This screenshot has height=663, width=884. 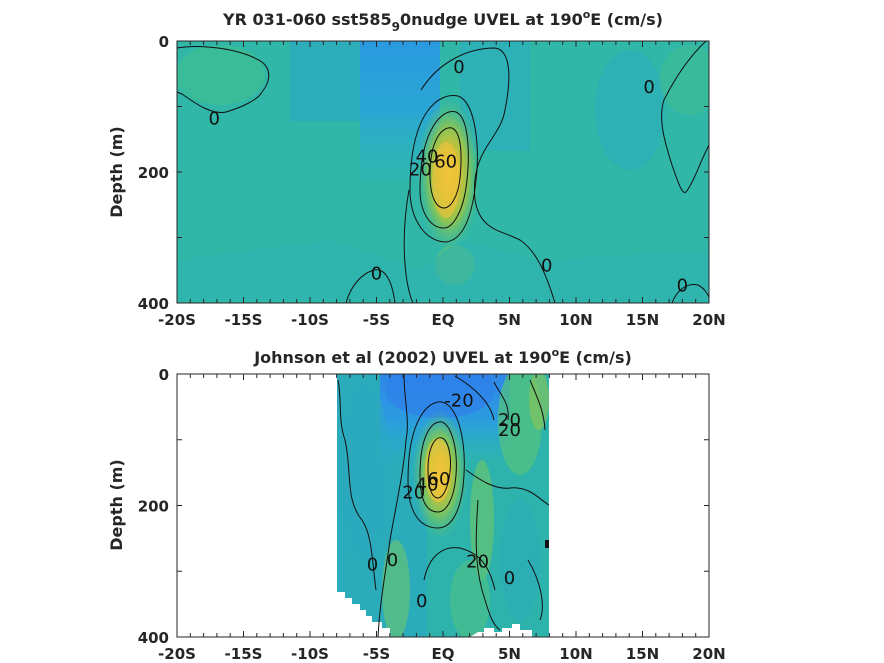 I want to click on contour-lines, so click(x=443, y=505).